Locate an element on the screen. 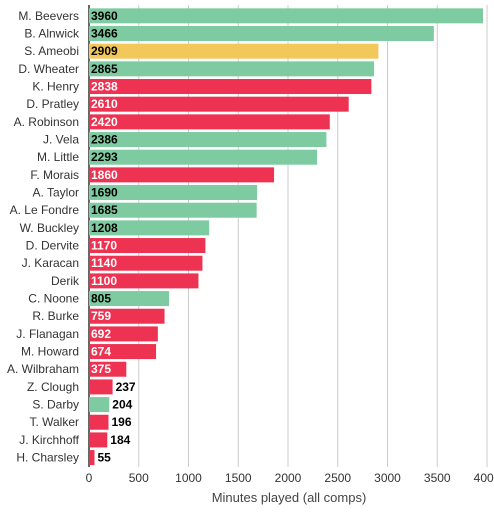  category-label: C. Noone is located at coordinates (53, 299).